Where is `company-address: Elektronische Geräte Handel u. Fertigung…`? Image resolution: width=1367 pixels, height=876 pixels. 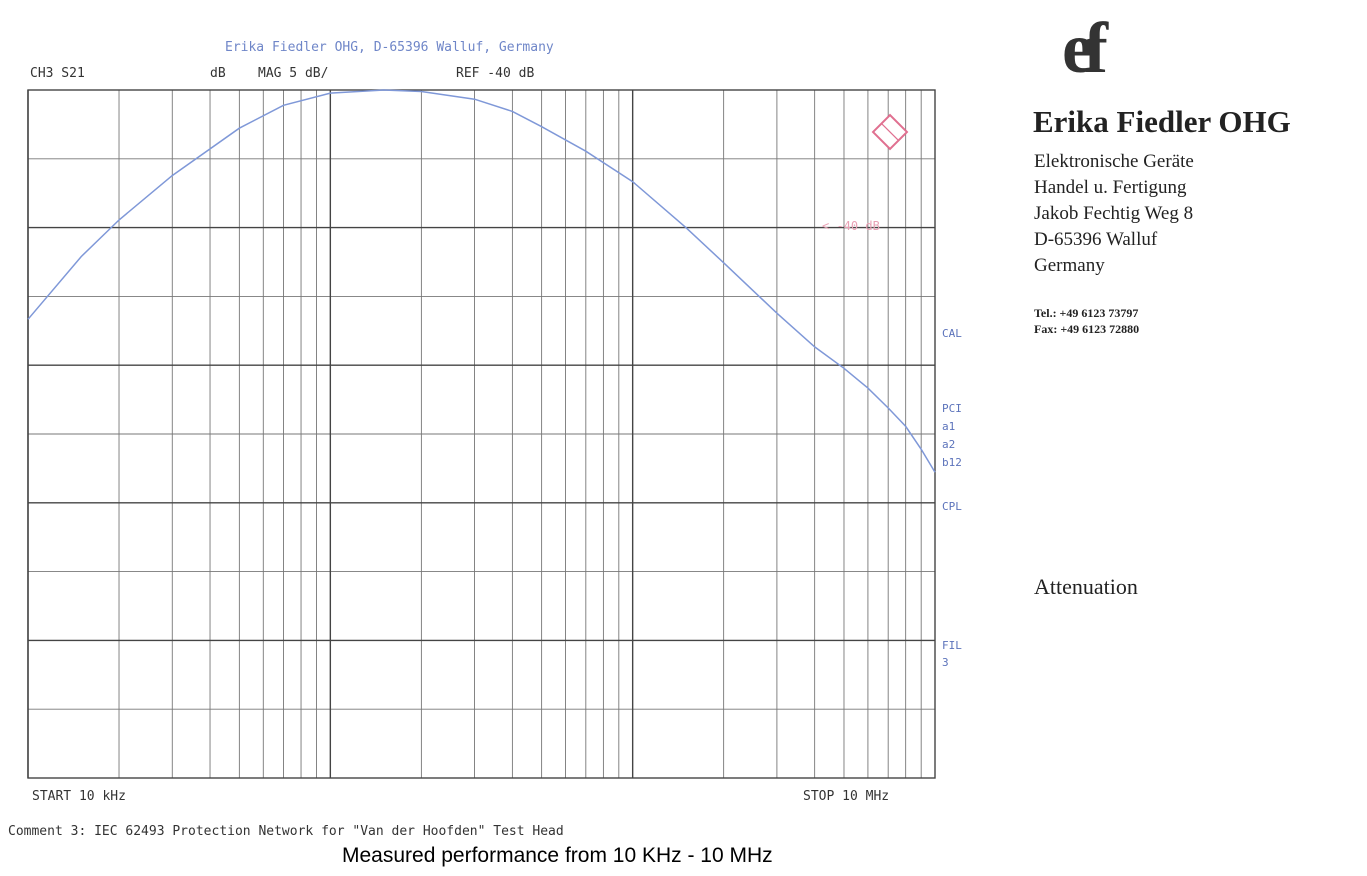
company-address: Elektronische Geräte Handel u. Fertigung… is located at coordinates (1114, 214).